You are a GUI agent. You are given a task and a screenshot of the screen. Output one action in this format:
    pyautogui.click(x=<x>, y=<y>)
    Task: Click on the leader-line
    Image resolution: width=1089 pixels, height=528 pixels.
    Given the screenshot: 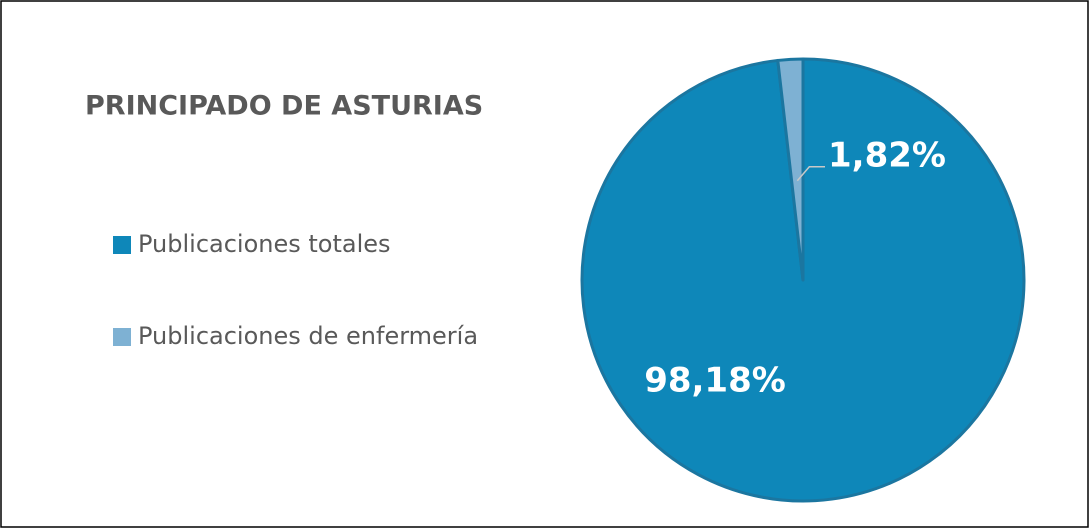 What is the action you would take?
    pyautogui.click(x=810, y=173)
    